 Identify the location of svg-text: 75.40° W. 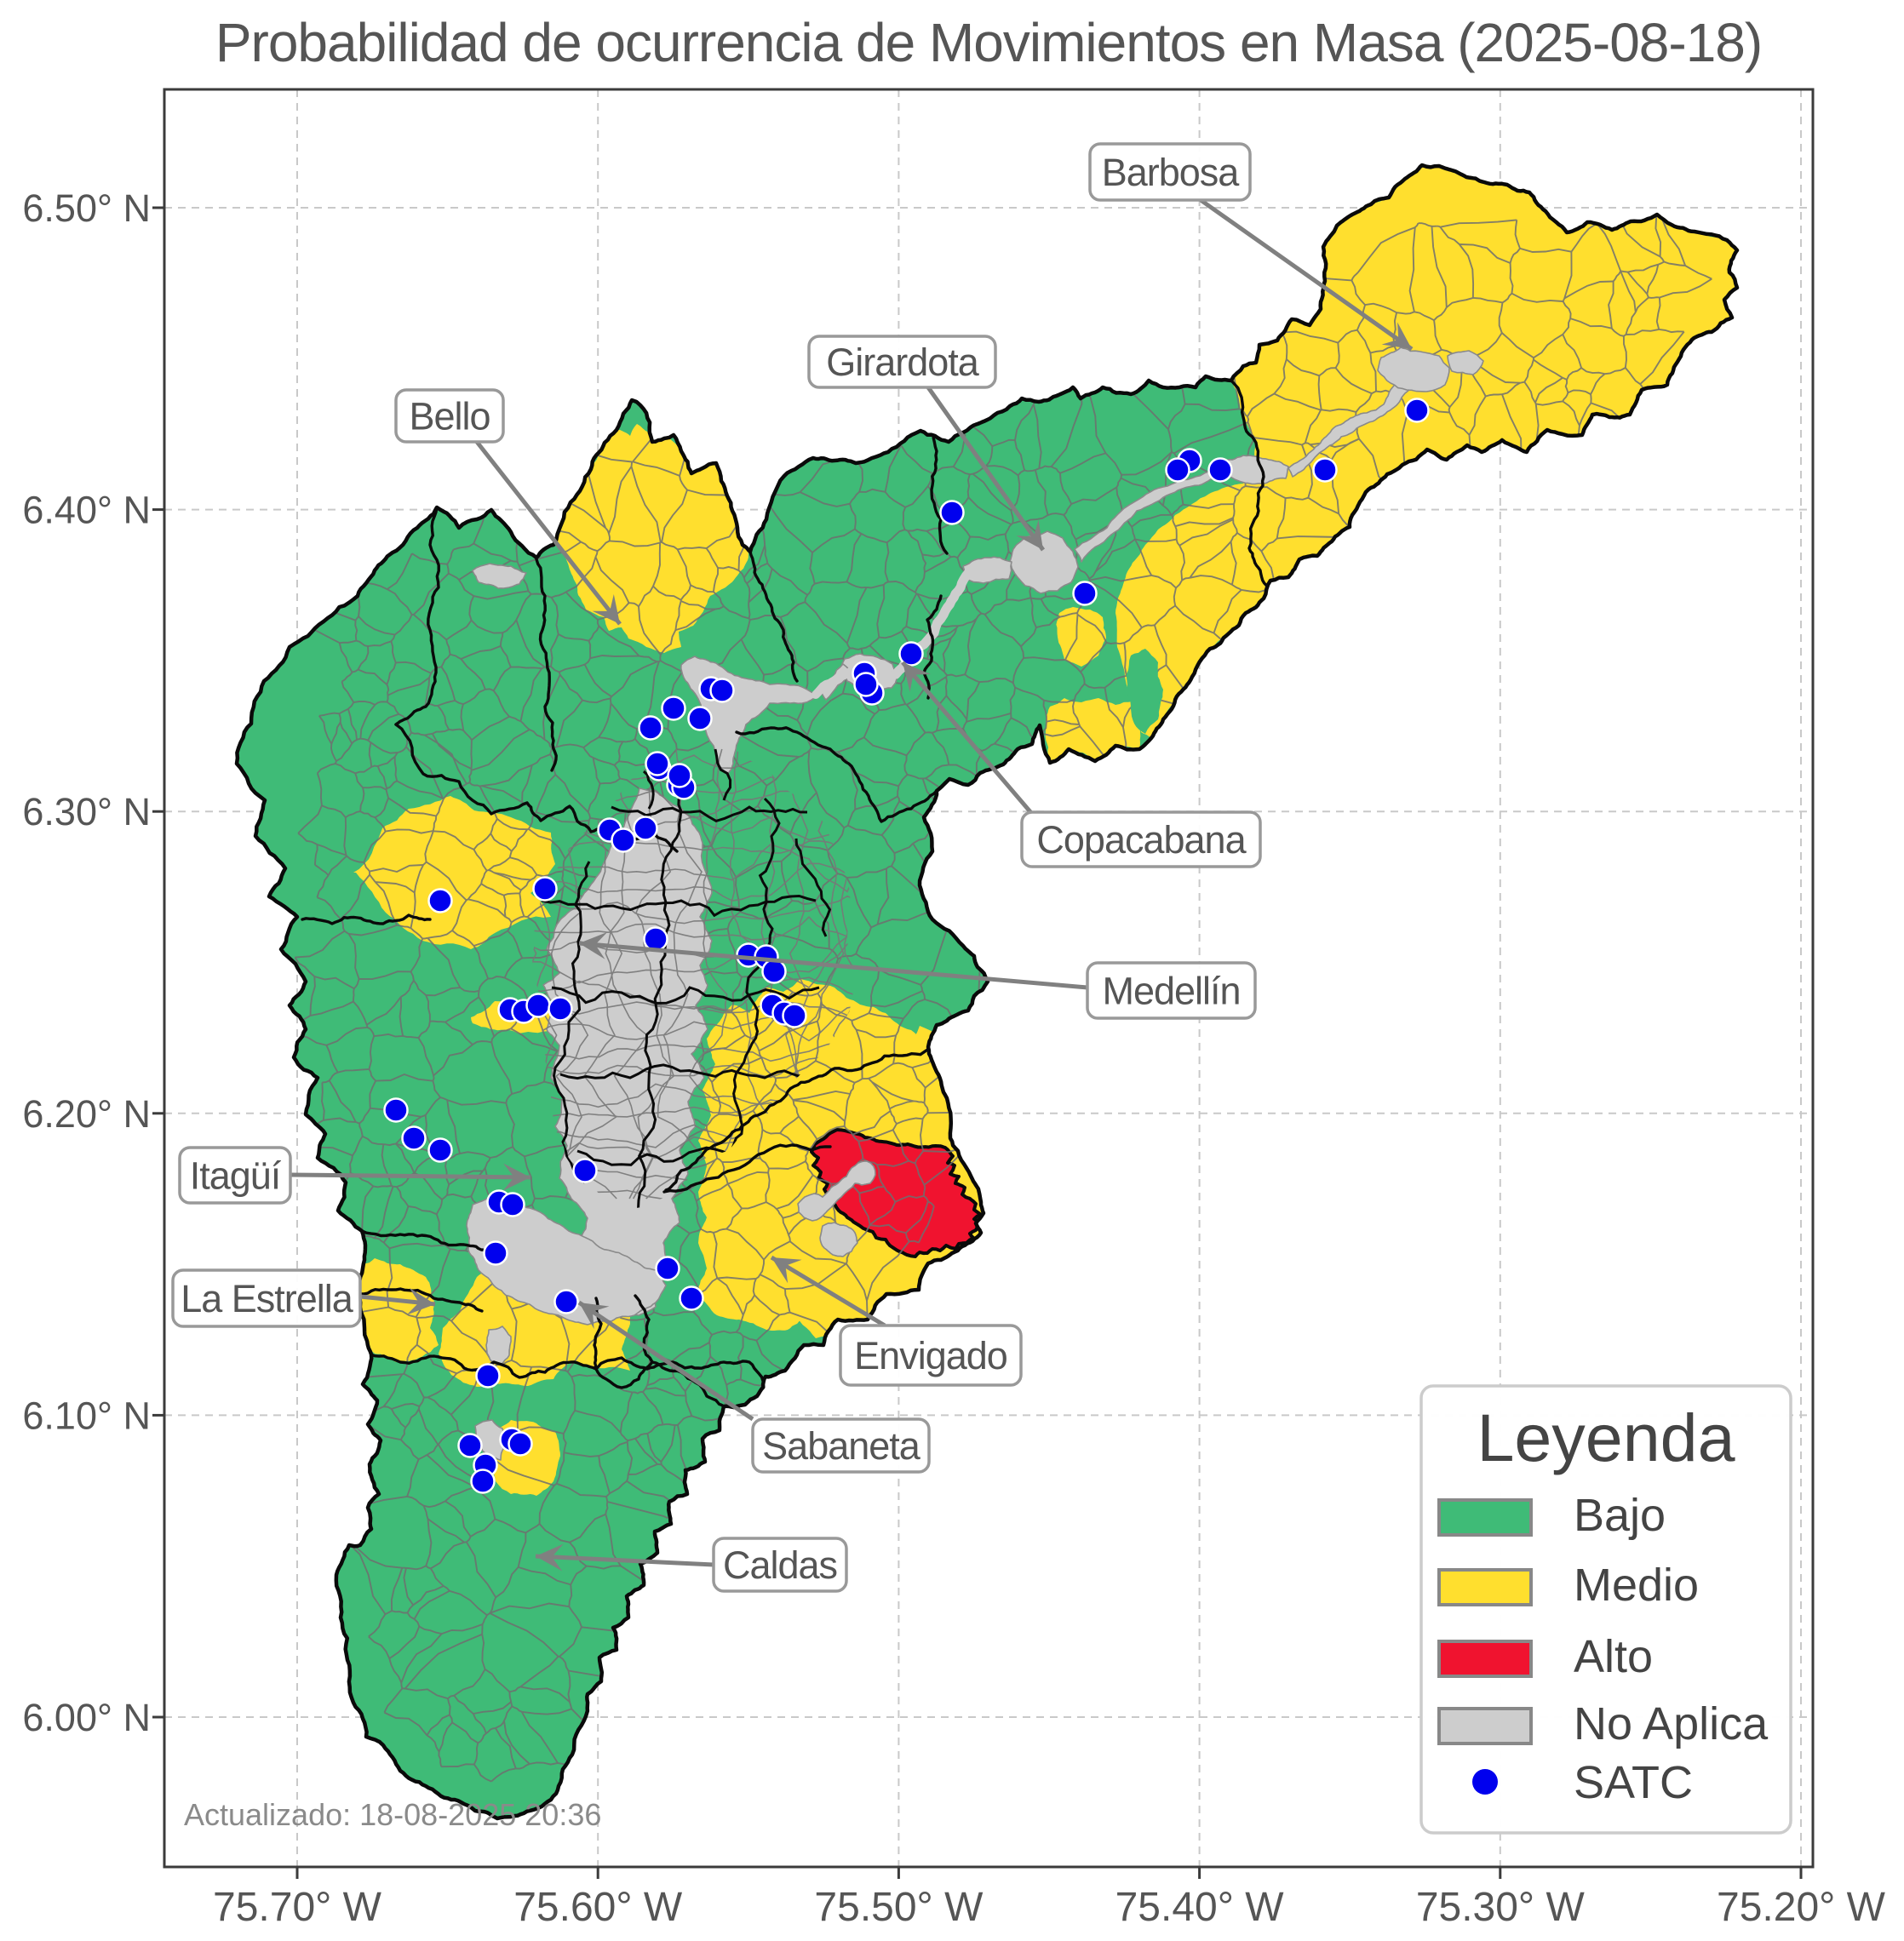
(1200, 1907).